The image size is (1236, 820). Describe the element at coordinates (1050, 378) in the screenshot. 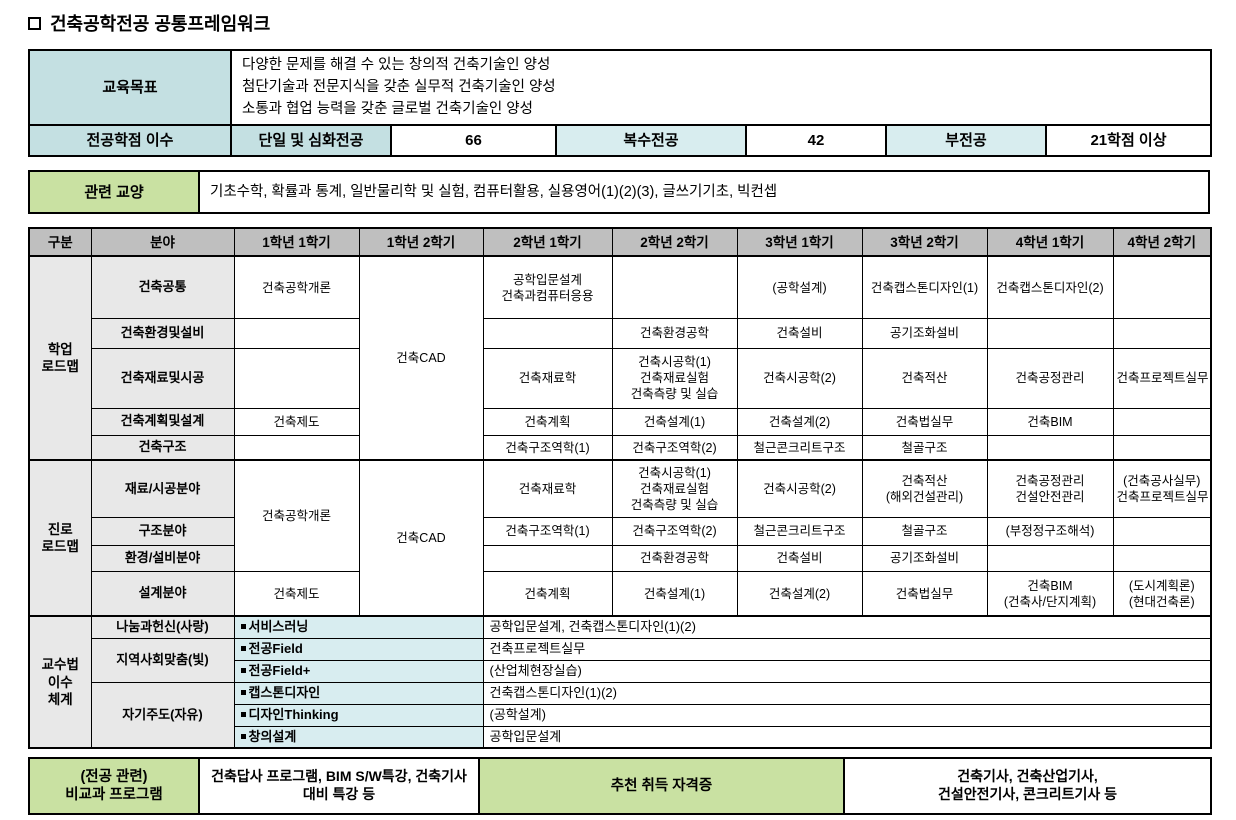

I see `course-cell: 건축공정관리` at that location.